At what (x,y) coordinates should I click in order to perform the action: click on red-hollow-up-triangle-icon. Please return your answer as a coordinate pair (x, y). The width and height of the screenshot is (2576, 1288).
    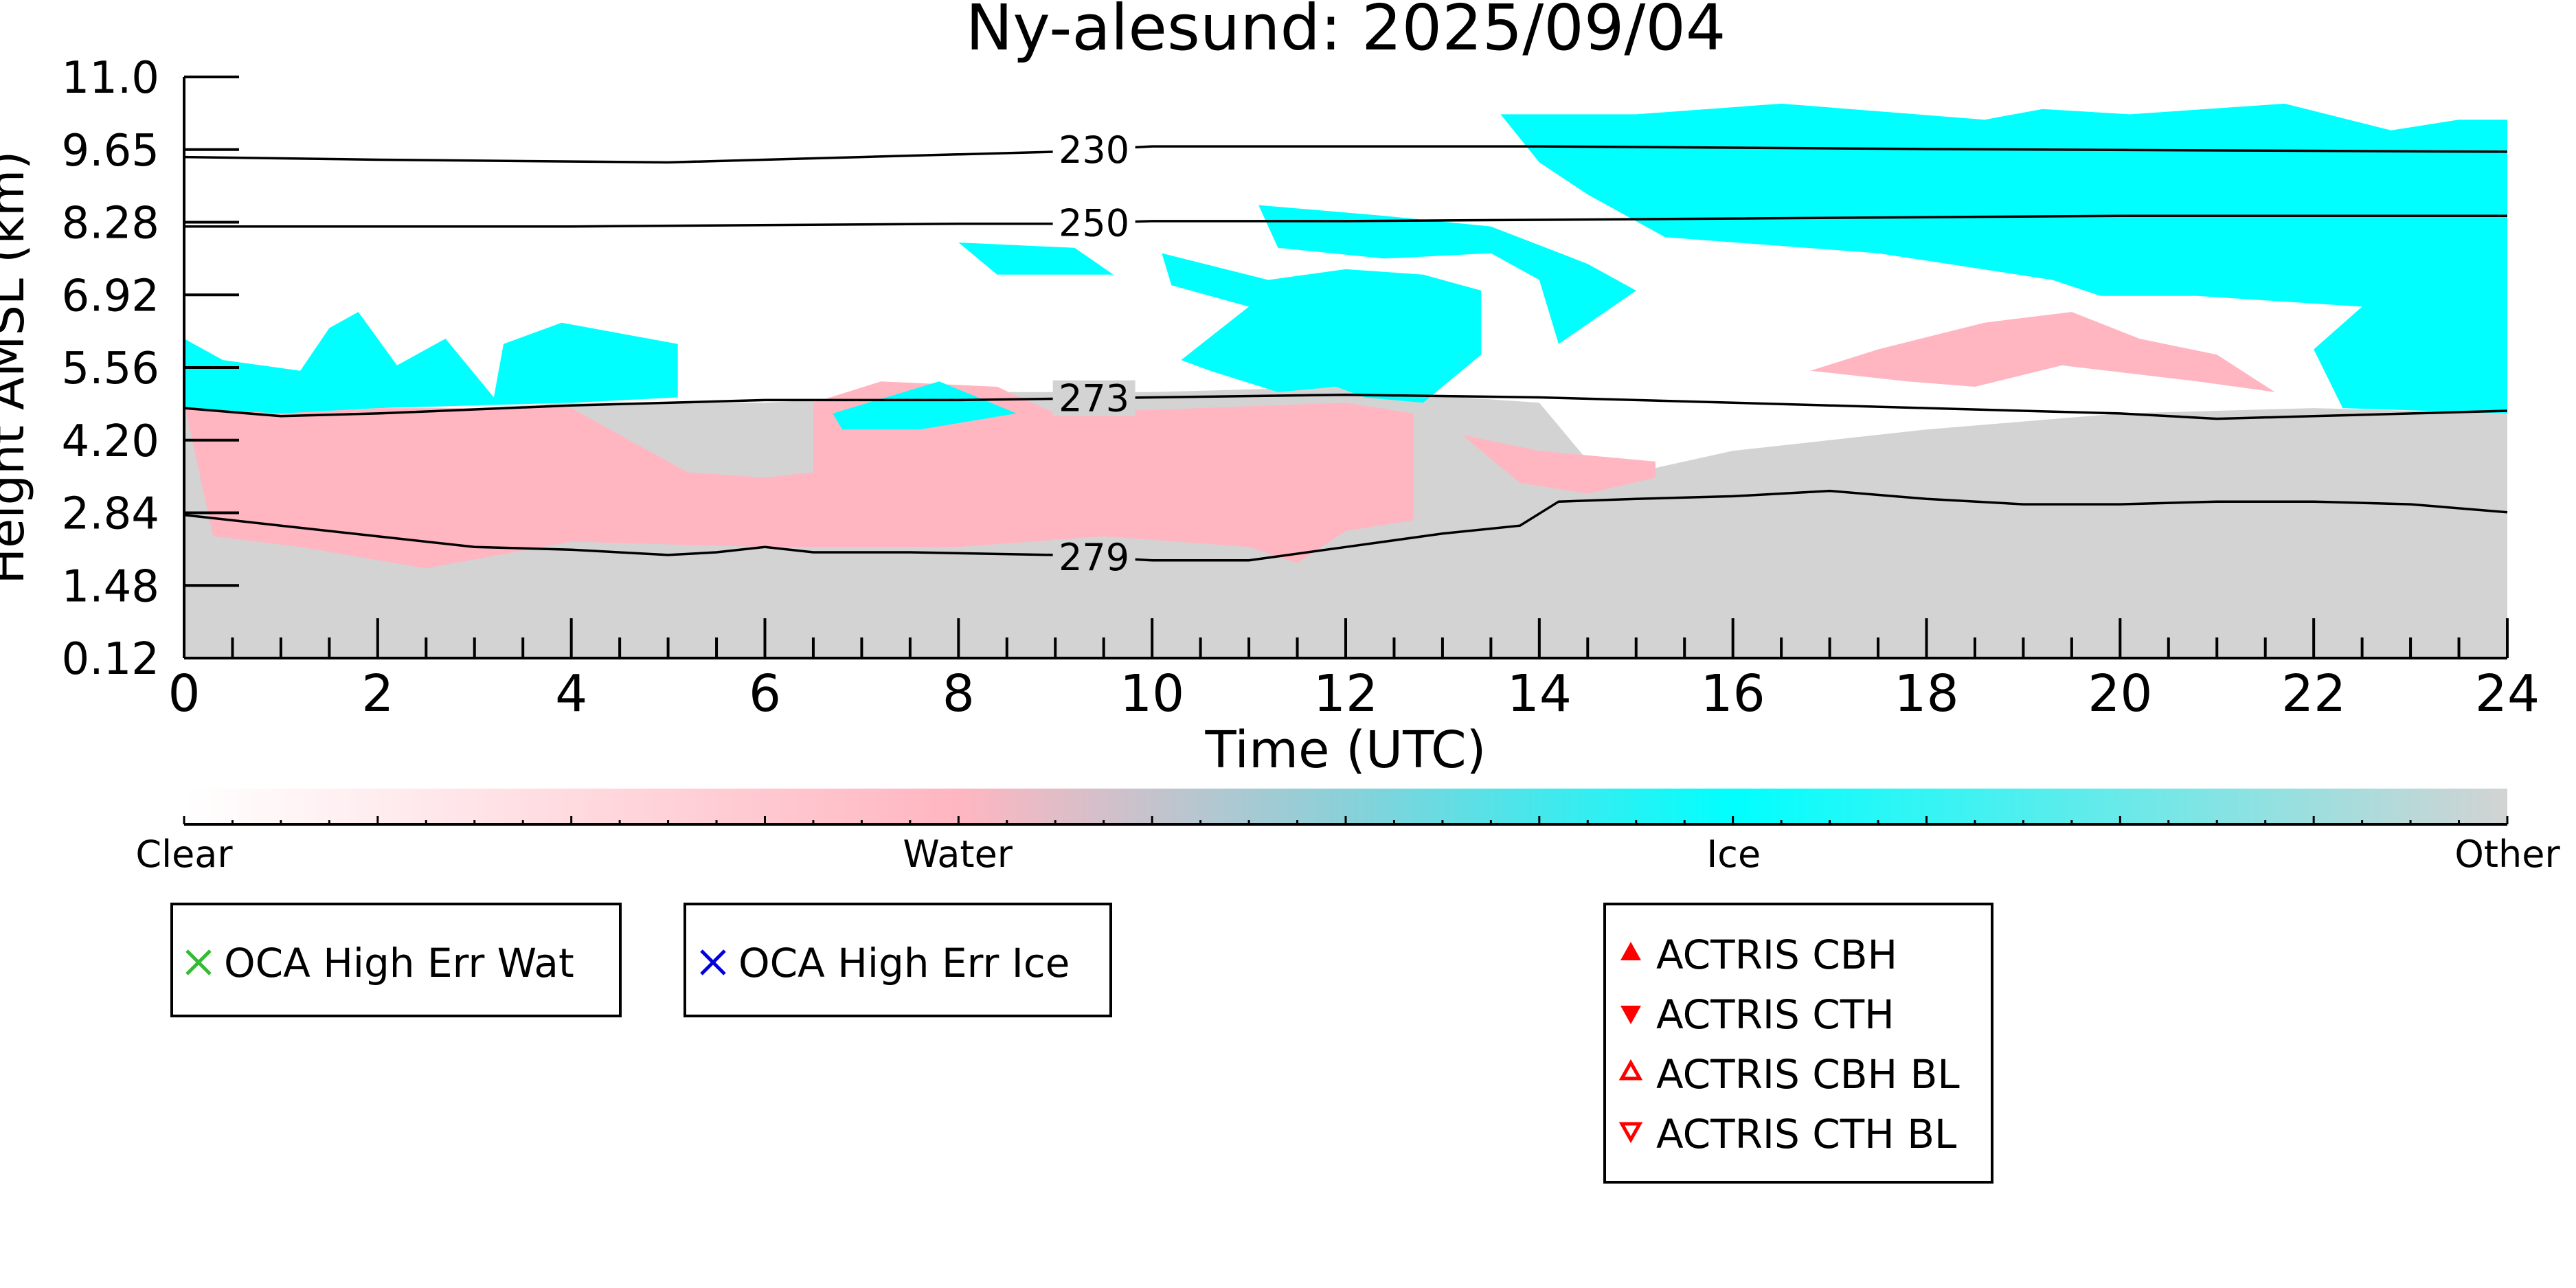
    Looking at the image, I should click on (1630, 1070).